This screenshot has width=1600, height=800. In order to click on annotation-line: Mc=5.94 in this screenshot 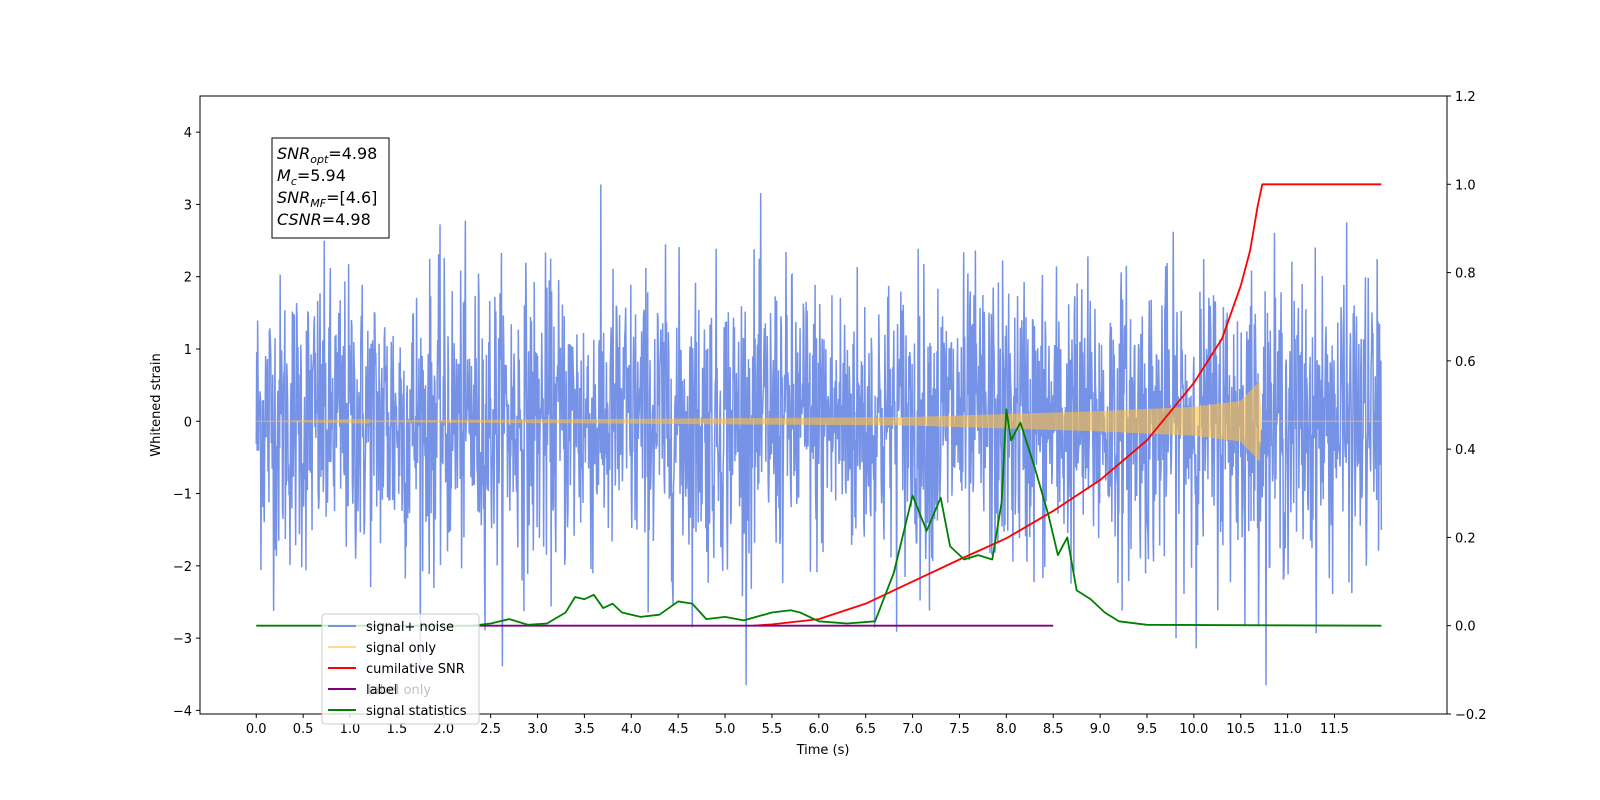, I will do `click(311, 177)`.